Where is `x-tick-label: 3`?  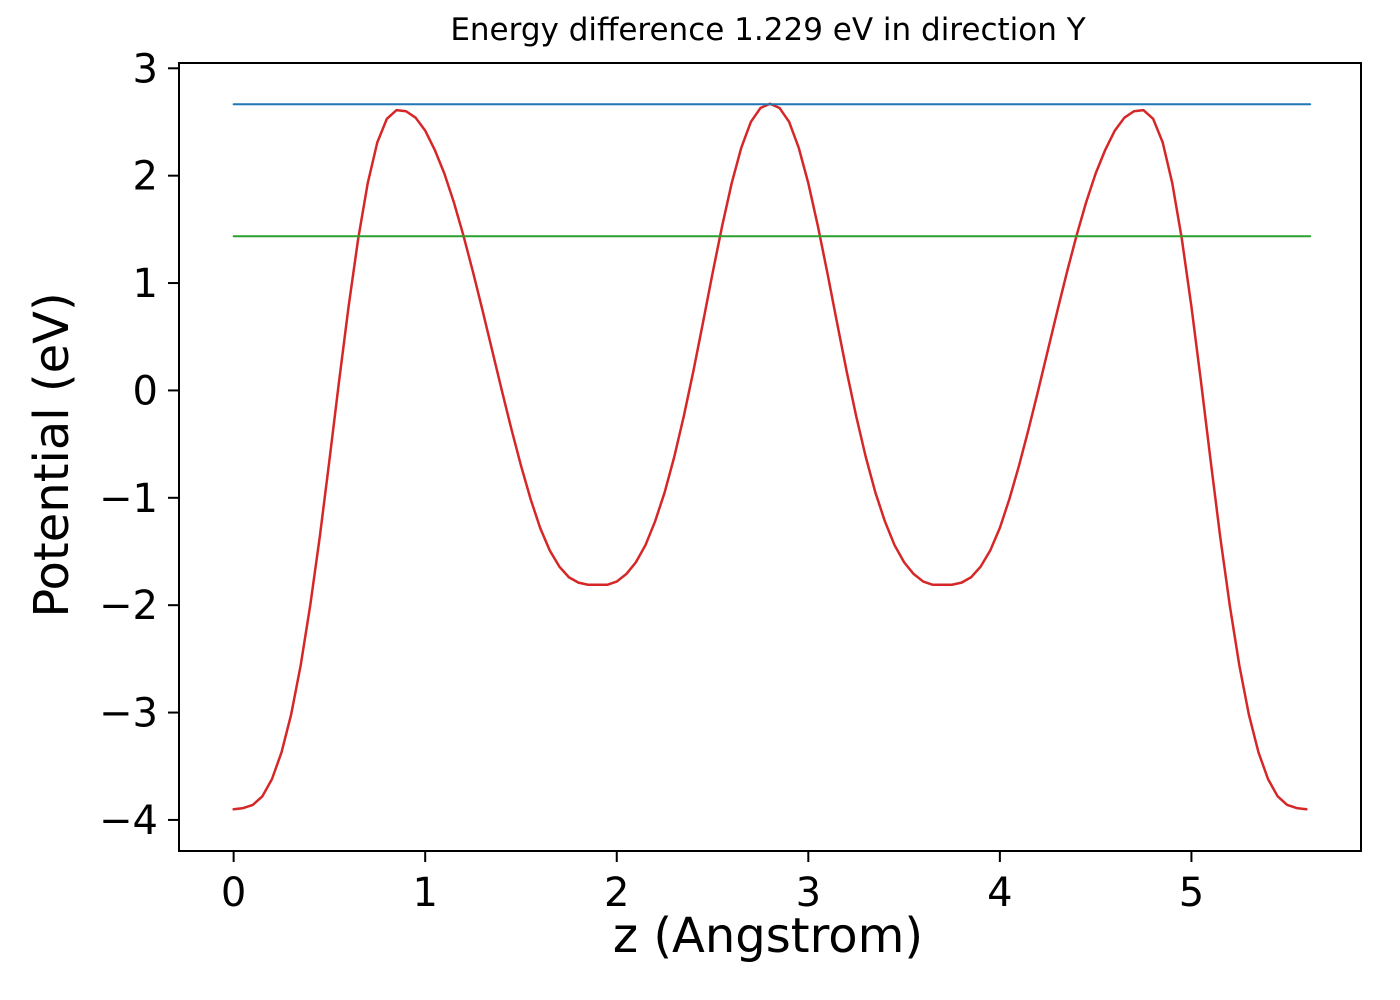
x-tick-label: 3 is located at coordinates (808, 893).